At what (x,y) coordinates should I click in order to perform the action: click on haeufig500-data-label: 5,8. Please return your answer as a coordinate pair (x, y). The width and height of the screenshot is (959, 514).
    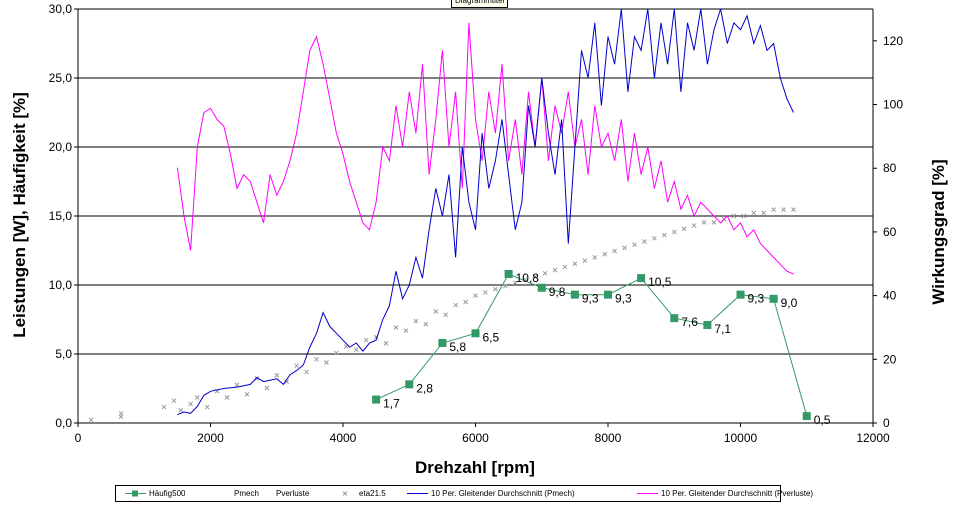
    Looking at the image, I should click on (457, 347).